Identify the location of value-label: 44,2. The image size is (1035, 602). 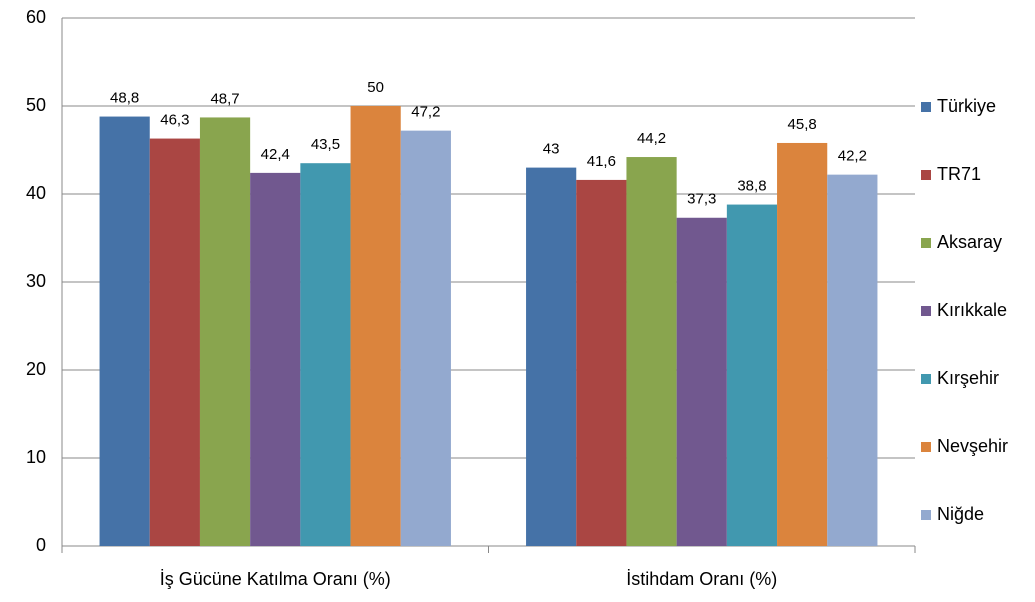
(651, 138).